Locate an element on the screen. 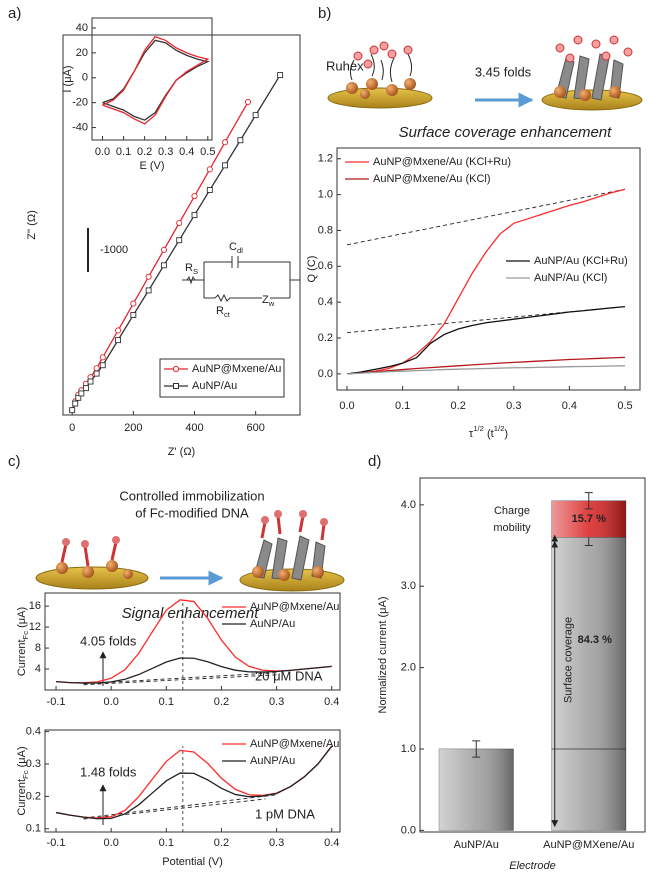  fold-annotation: 1.48 folds is located at coordinates (108, 771).